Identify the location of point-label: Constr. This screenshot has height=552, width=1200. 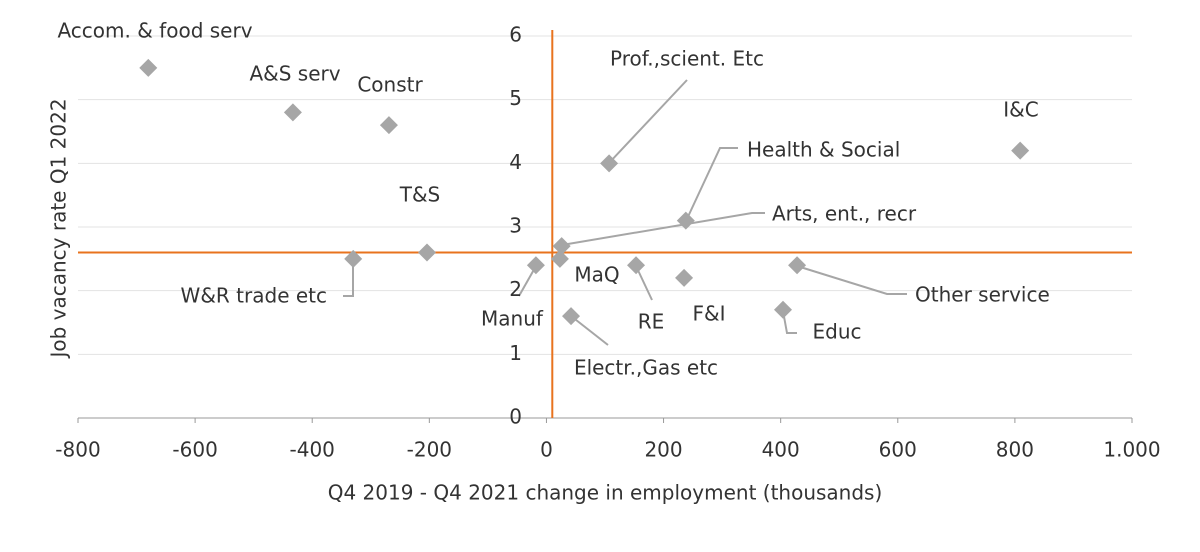
(390, 85).